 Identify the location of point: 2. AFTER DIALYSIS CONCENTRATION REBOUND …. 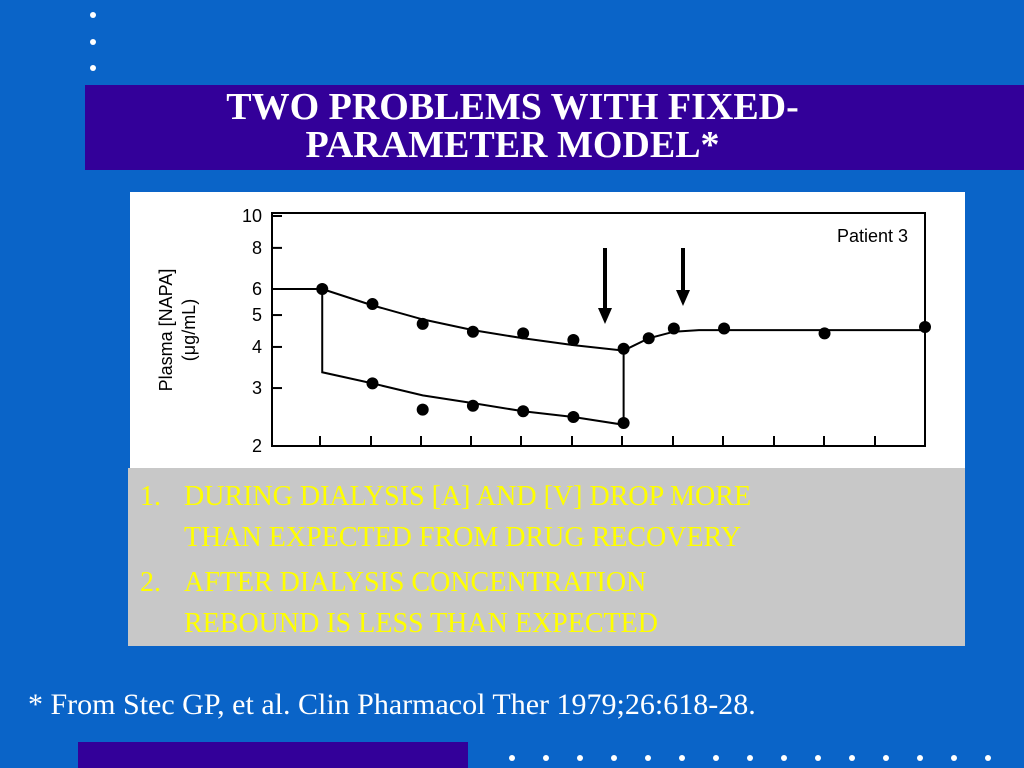
(546, 603).